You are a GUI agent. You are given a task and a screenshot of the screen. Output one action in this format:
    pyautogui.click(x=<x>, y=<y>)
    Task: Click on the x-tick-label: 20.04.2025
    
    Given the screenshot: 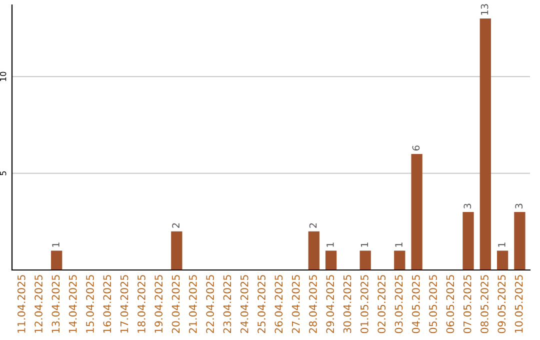 What is the action you would take?
    pyautogui.click(x=176, y=304)
    